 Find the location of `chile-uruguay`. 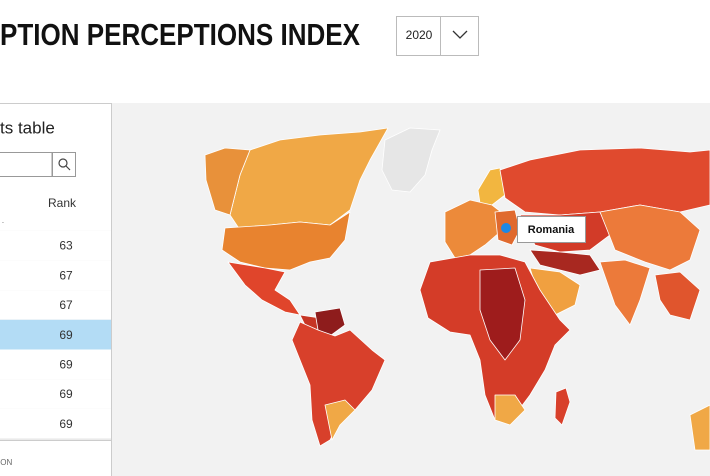

chile-uruguay is located at coordinates (340, 420).